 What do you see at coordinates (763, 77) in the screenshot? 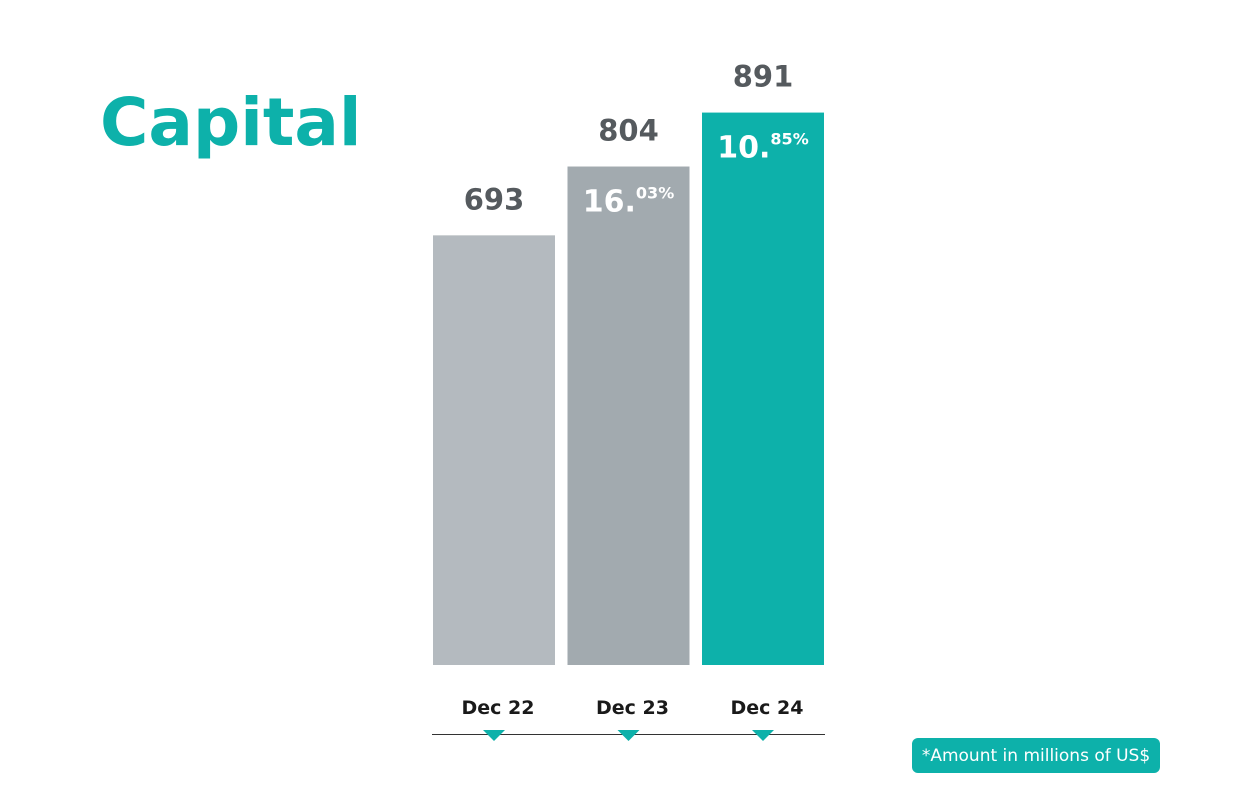
I see `value-label: 891` at bounding box center [763, 77].